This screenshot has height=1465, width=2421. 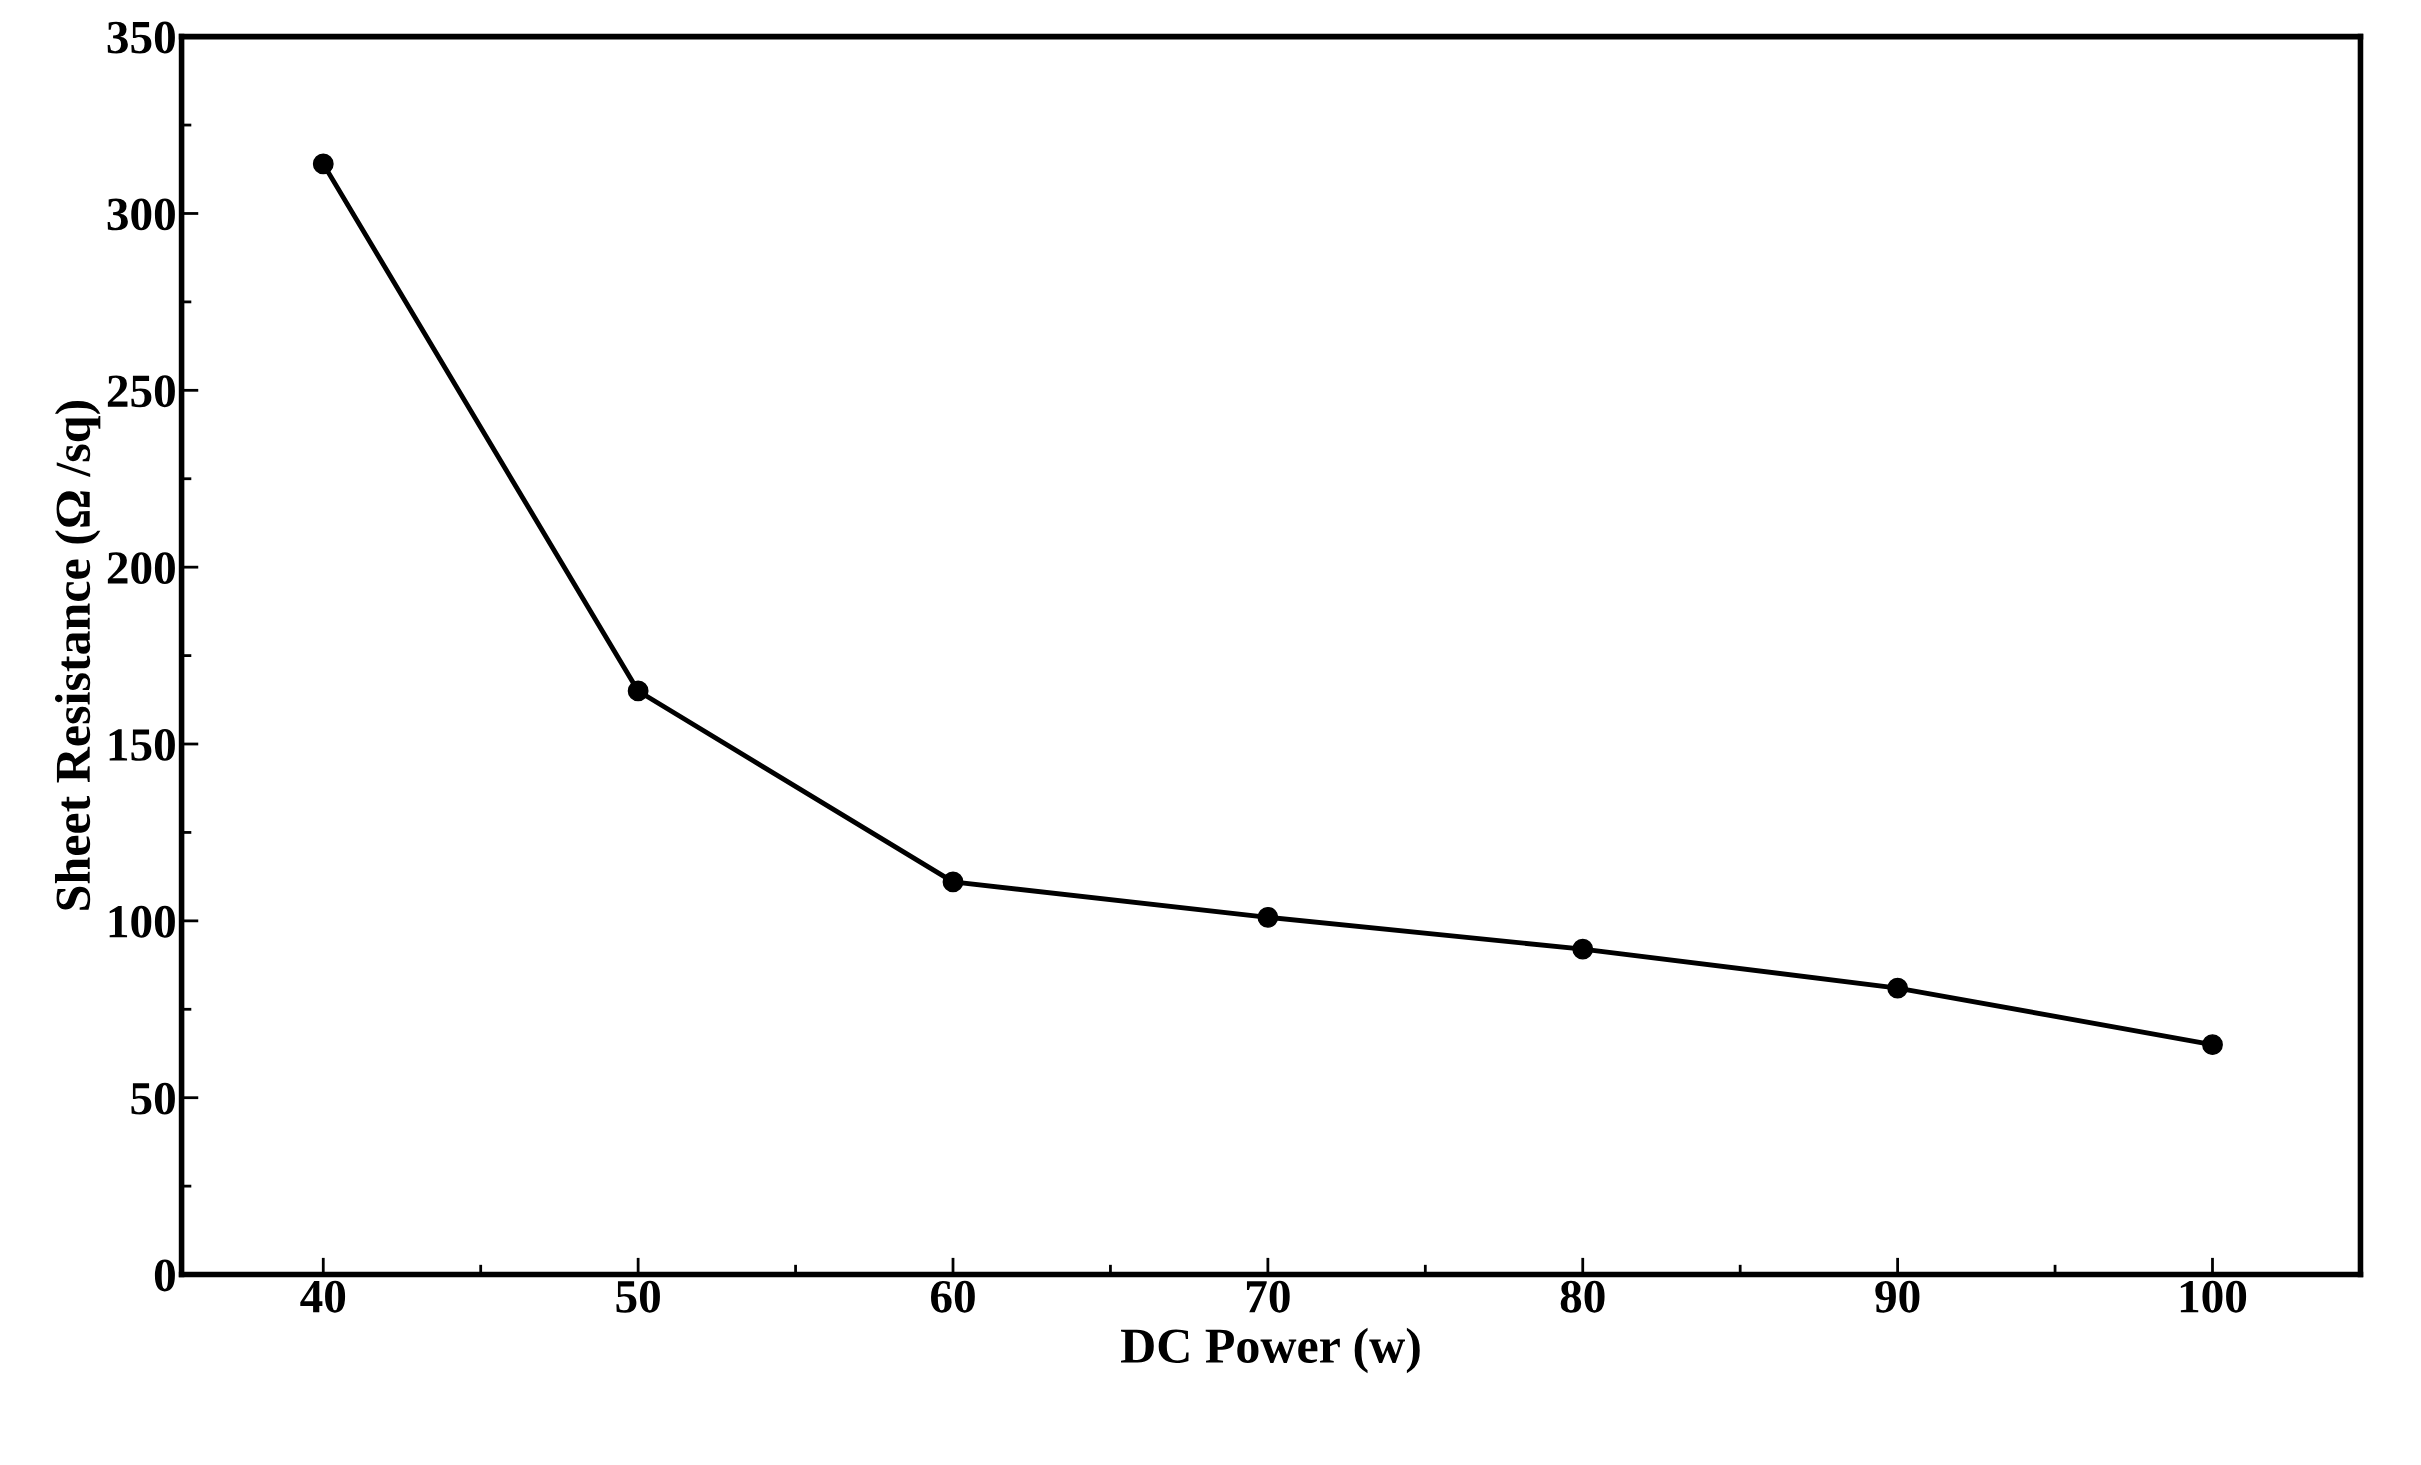 I want to click on y-axis-title: Sheet Resistance (Ω /sq), so click(x=77, y=655).